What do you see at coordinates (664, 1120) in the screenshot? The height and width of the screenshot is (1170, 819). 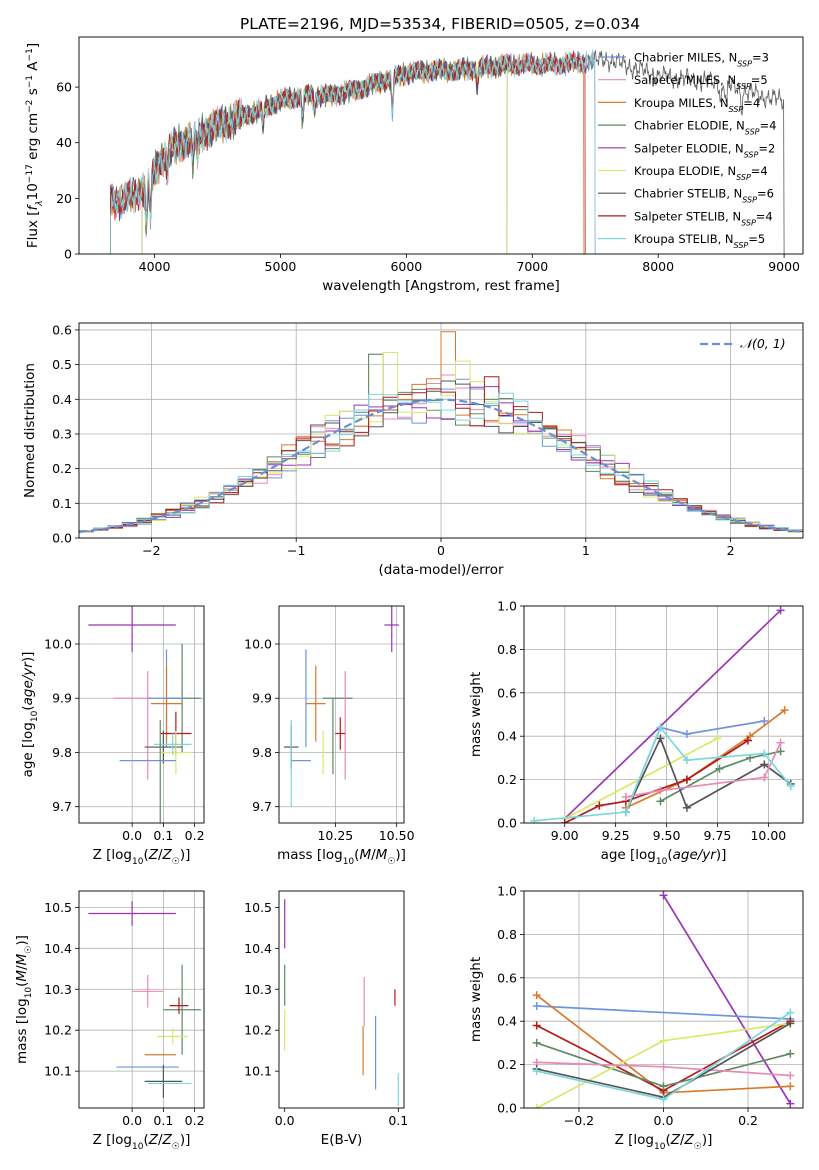 I see `weight_vs_Z-xtick-label: 0.0` at bounding box center [664, 1120].